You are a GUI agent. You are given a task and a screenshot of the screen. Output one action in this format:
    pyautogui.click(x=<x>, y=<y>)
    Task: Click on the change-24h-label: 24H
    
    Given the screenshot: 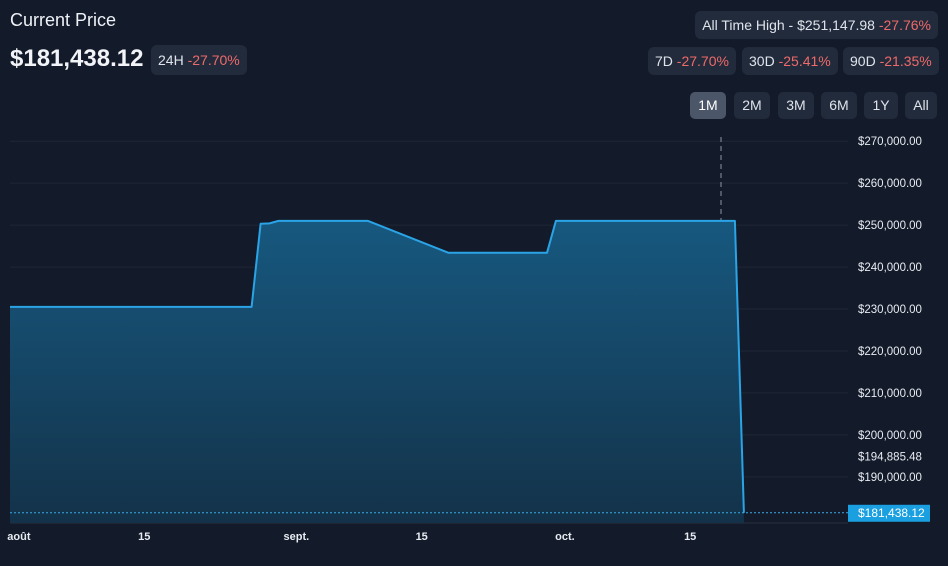 What is the action you would take?
    pyautogui.click(x=171, y=60)
    